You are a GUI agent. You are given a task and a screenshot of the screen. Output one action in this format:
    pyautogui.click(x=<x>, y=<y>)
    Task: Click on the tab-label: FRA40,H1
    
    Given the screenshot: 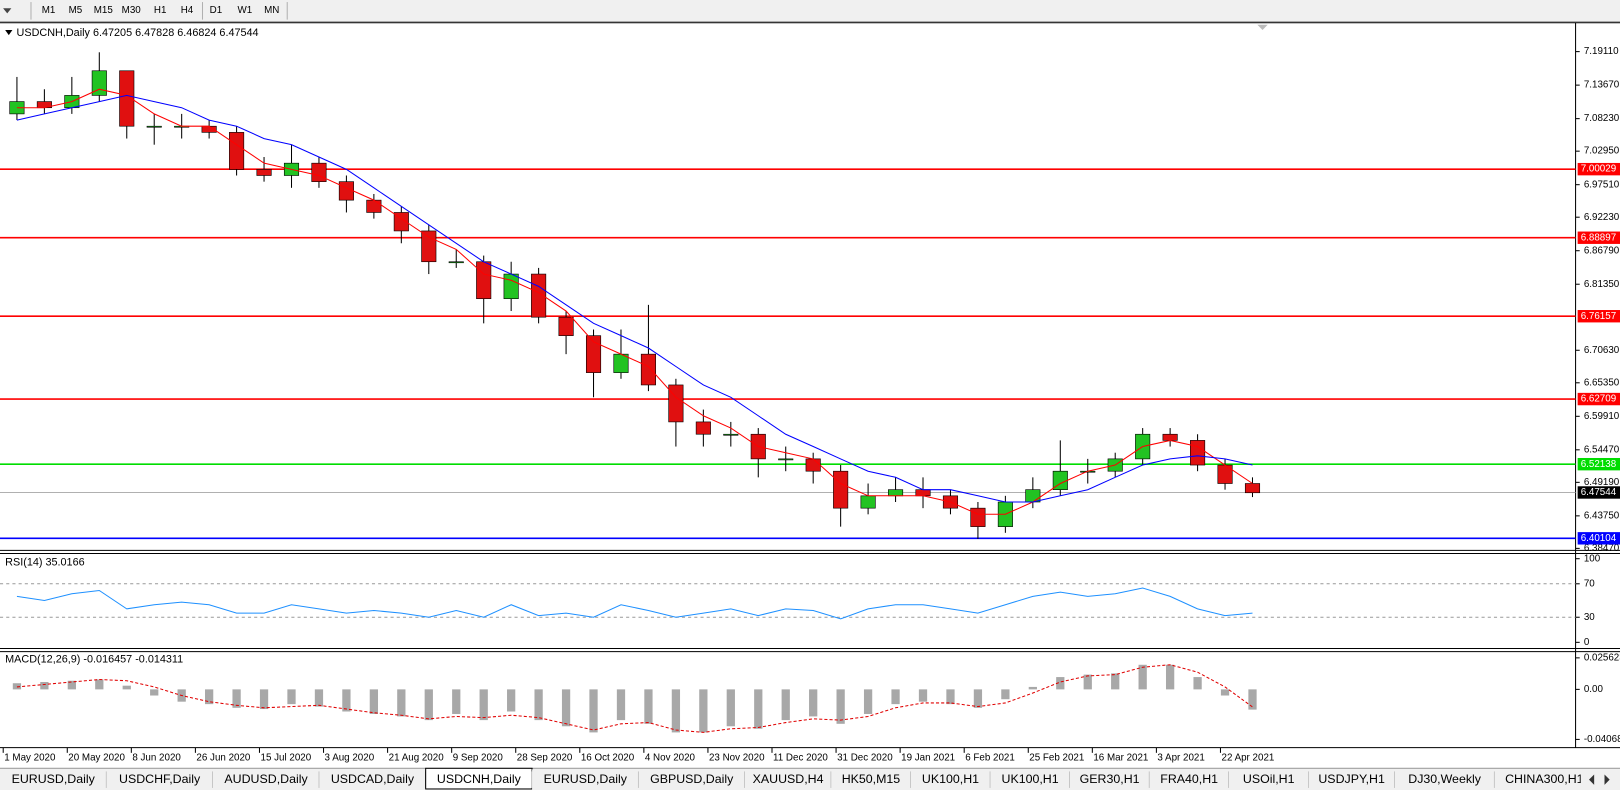 What is the action you would take?
    pyautogui.click(x=1189, y=779)
    